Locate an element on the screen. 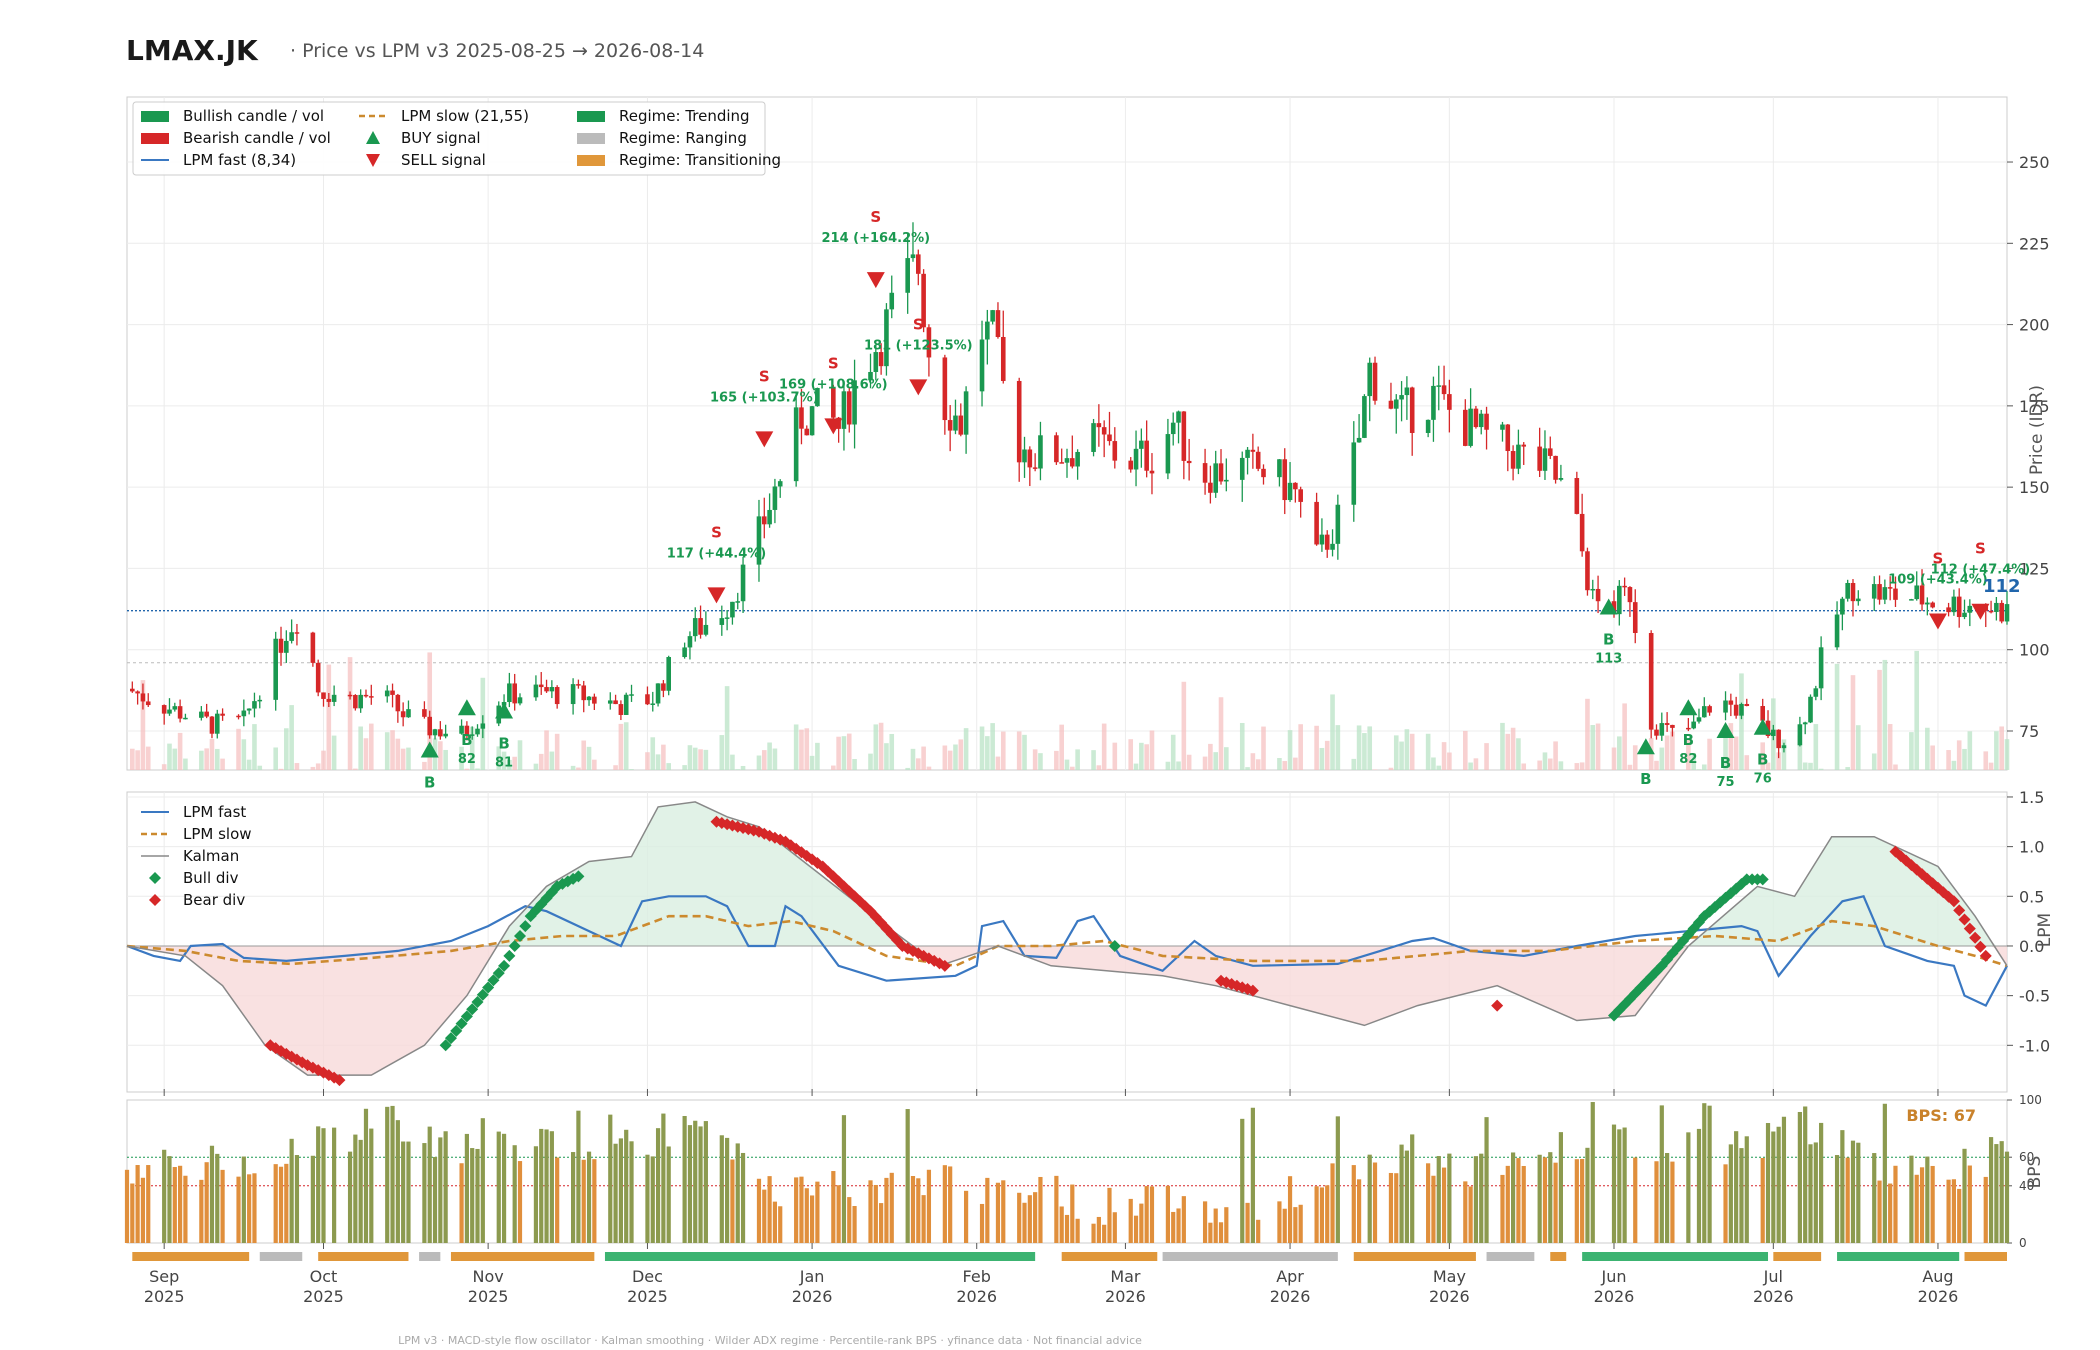 The image size is (2100, 1350). price-tick-label: 75 is located at coordinates (2029, 731).